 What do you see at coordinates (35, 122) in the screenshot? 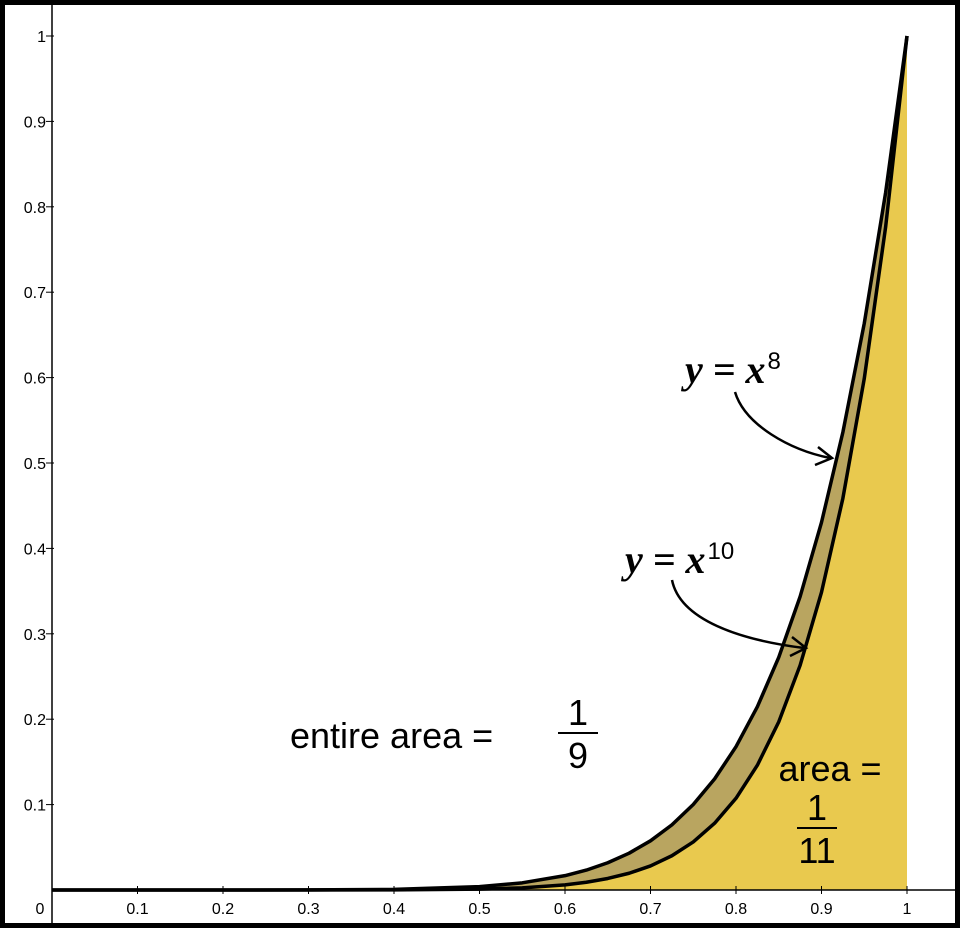
I see `y-tick-label: 0.9` at bounding box center [35, 122].